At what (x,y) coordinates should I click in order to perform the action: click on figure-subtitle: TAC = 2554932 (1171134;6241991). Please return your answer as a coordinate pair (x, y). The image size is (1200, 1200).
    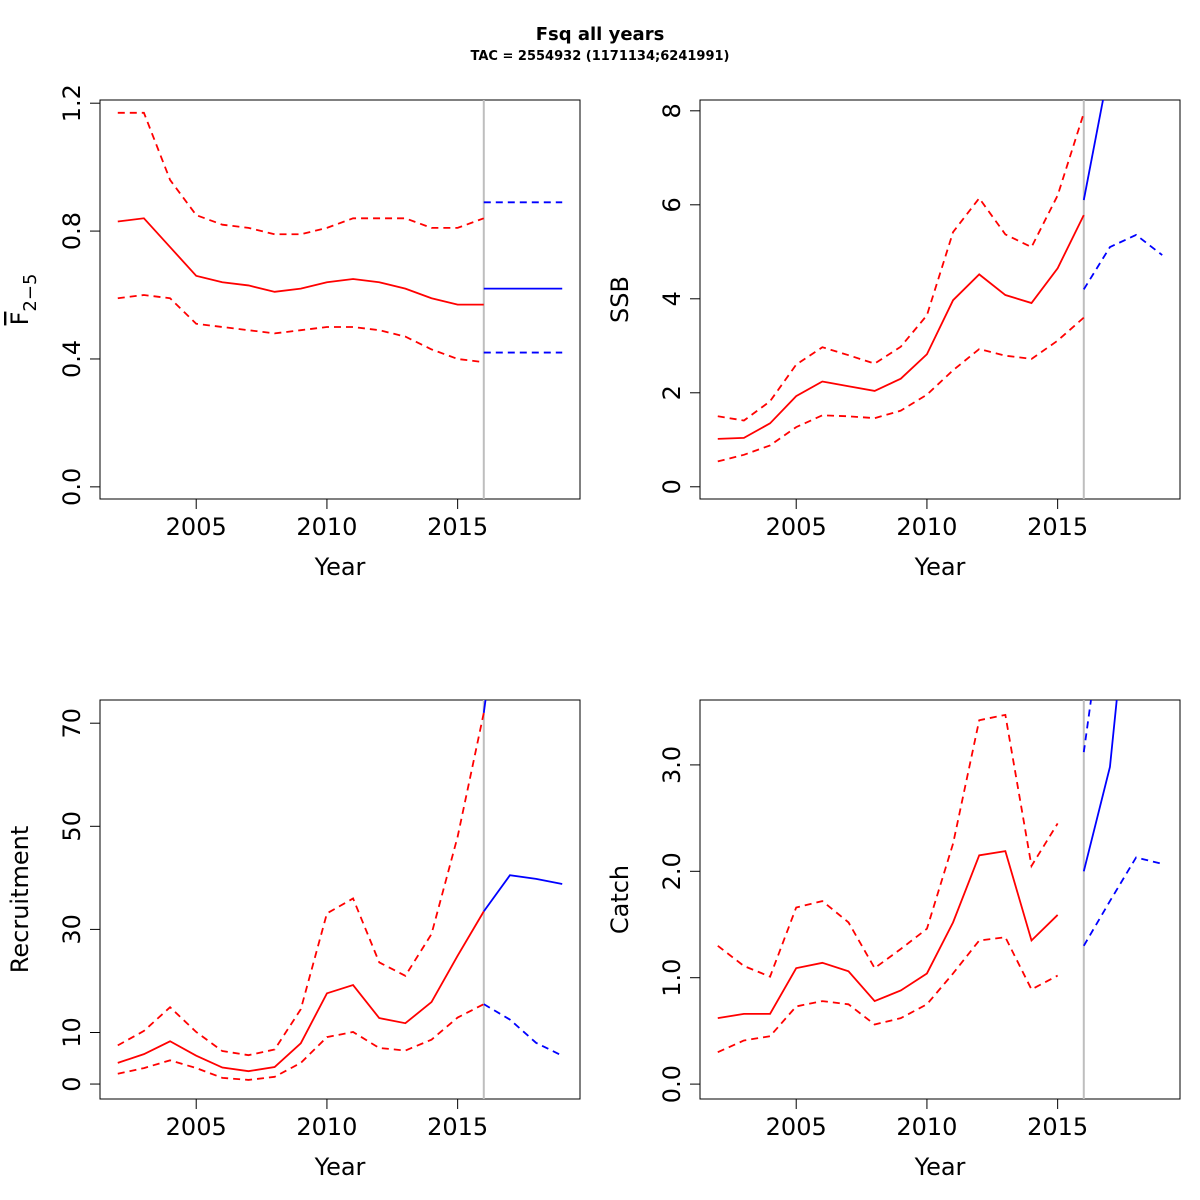
    Looking at the image, I should click on (600, 56).